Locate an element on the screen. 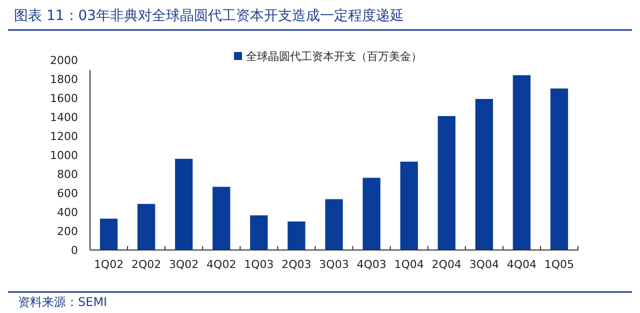 The image size is (640, 313). y-tick-label: 0 is located at coordinates (74, 250).